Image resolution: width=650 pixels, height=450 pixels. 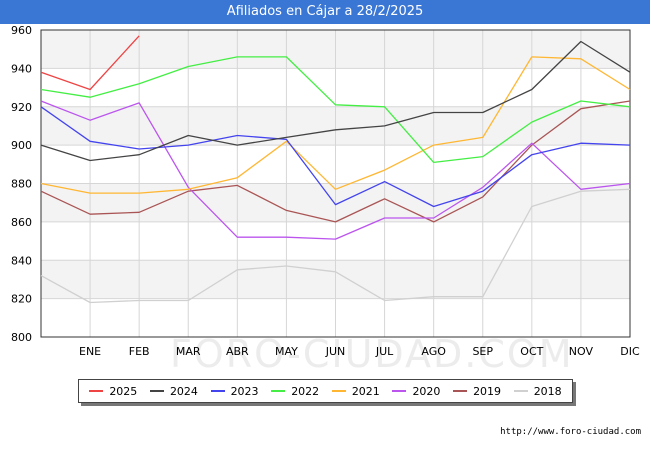 I want to click on legend-label: 2024, so click(x=183, y=391).